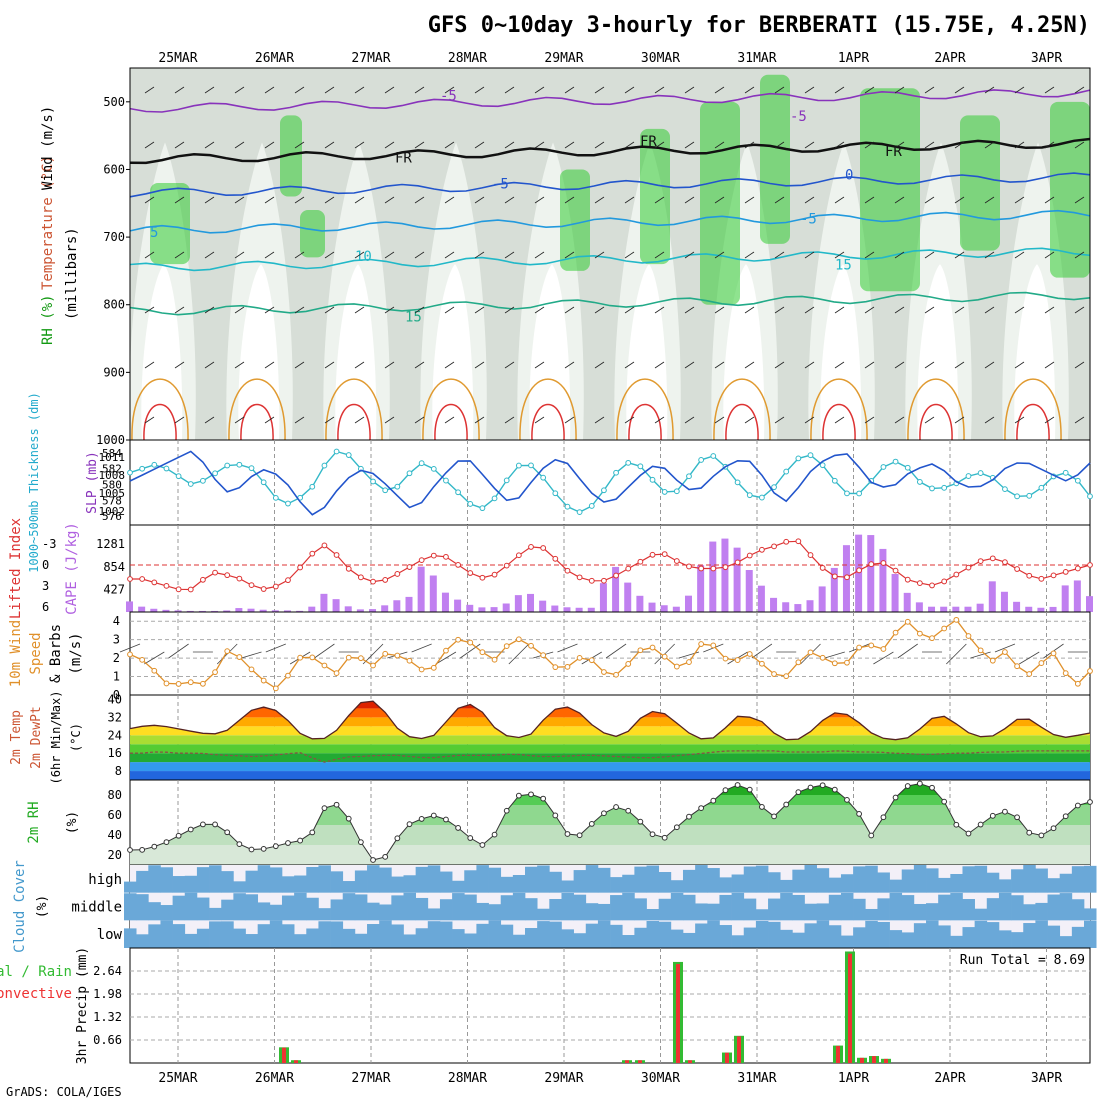 This screenshot has width=1100, height=1100. I want to click on precip-convective-bar, so click(627, 1061).